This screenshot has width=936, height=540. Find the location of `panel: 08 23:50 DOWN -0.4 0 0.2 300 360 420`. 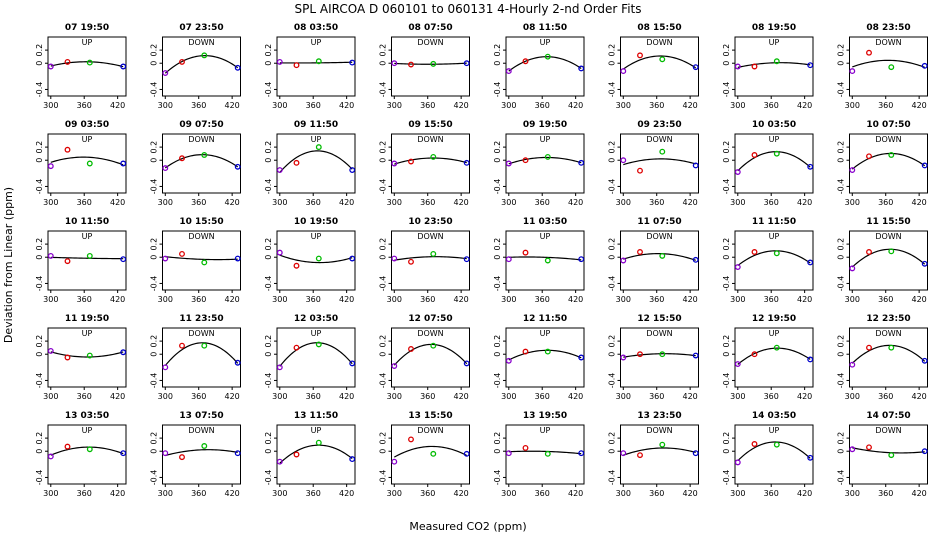

panel: 08 23:50 DOWN -0.4 0 0.2 300 360 420 is located at coordinates (882, 66).